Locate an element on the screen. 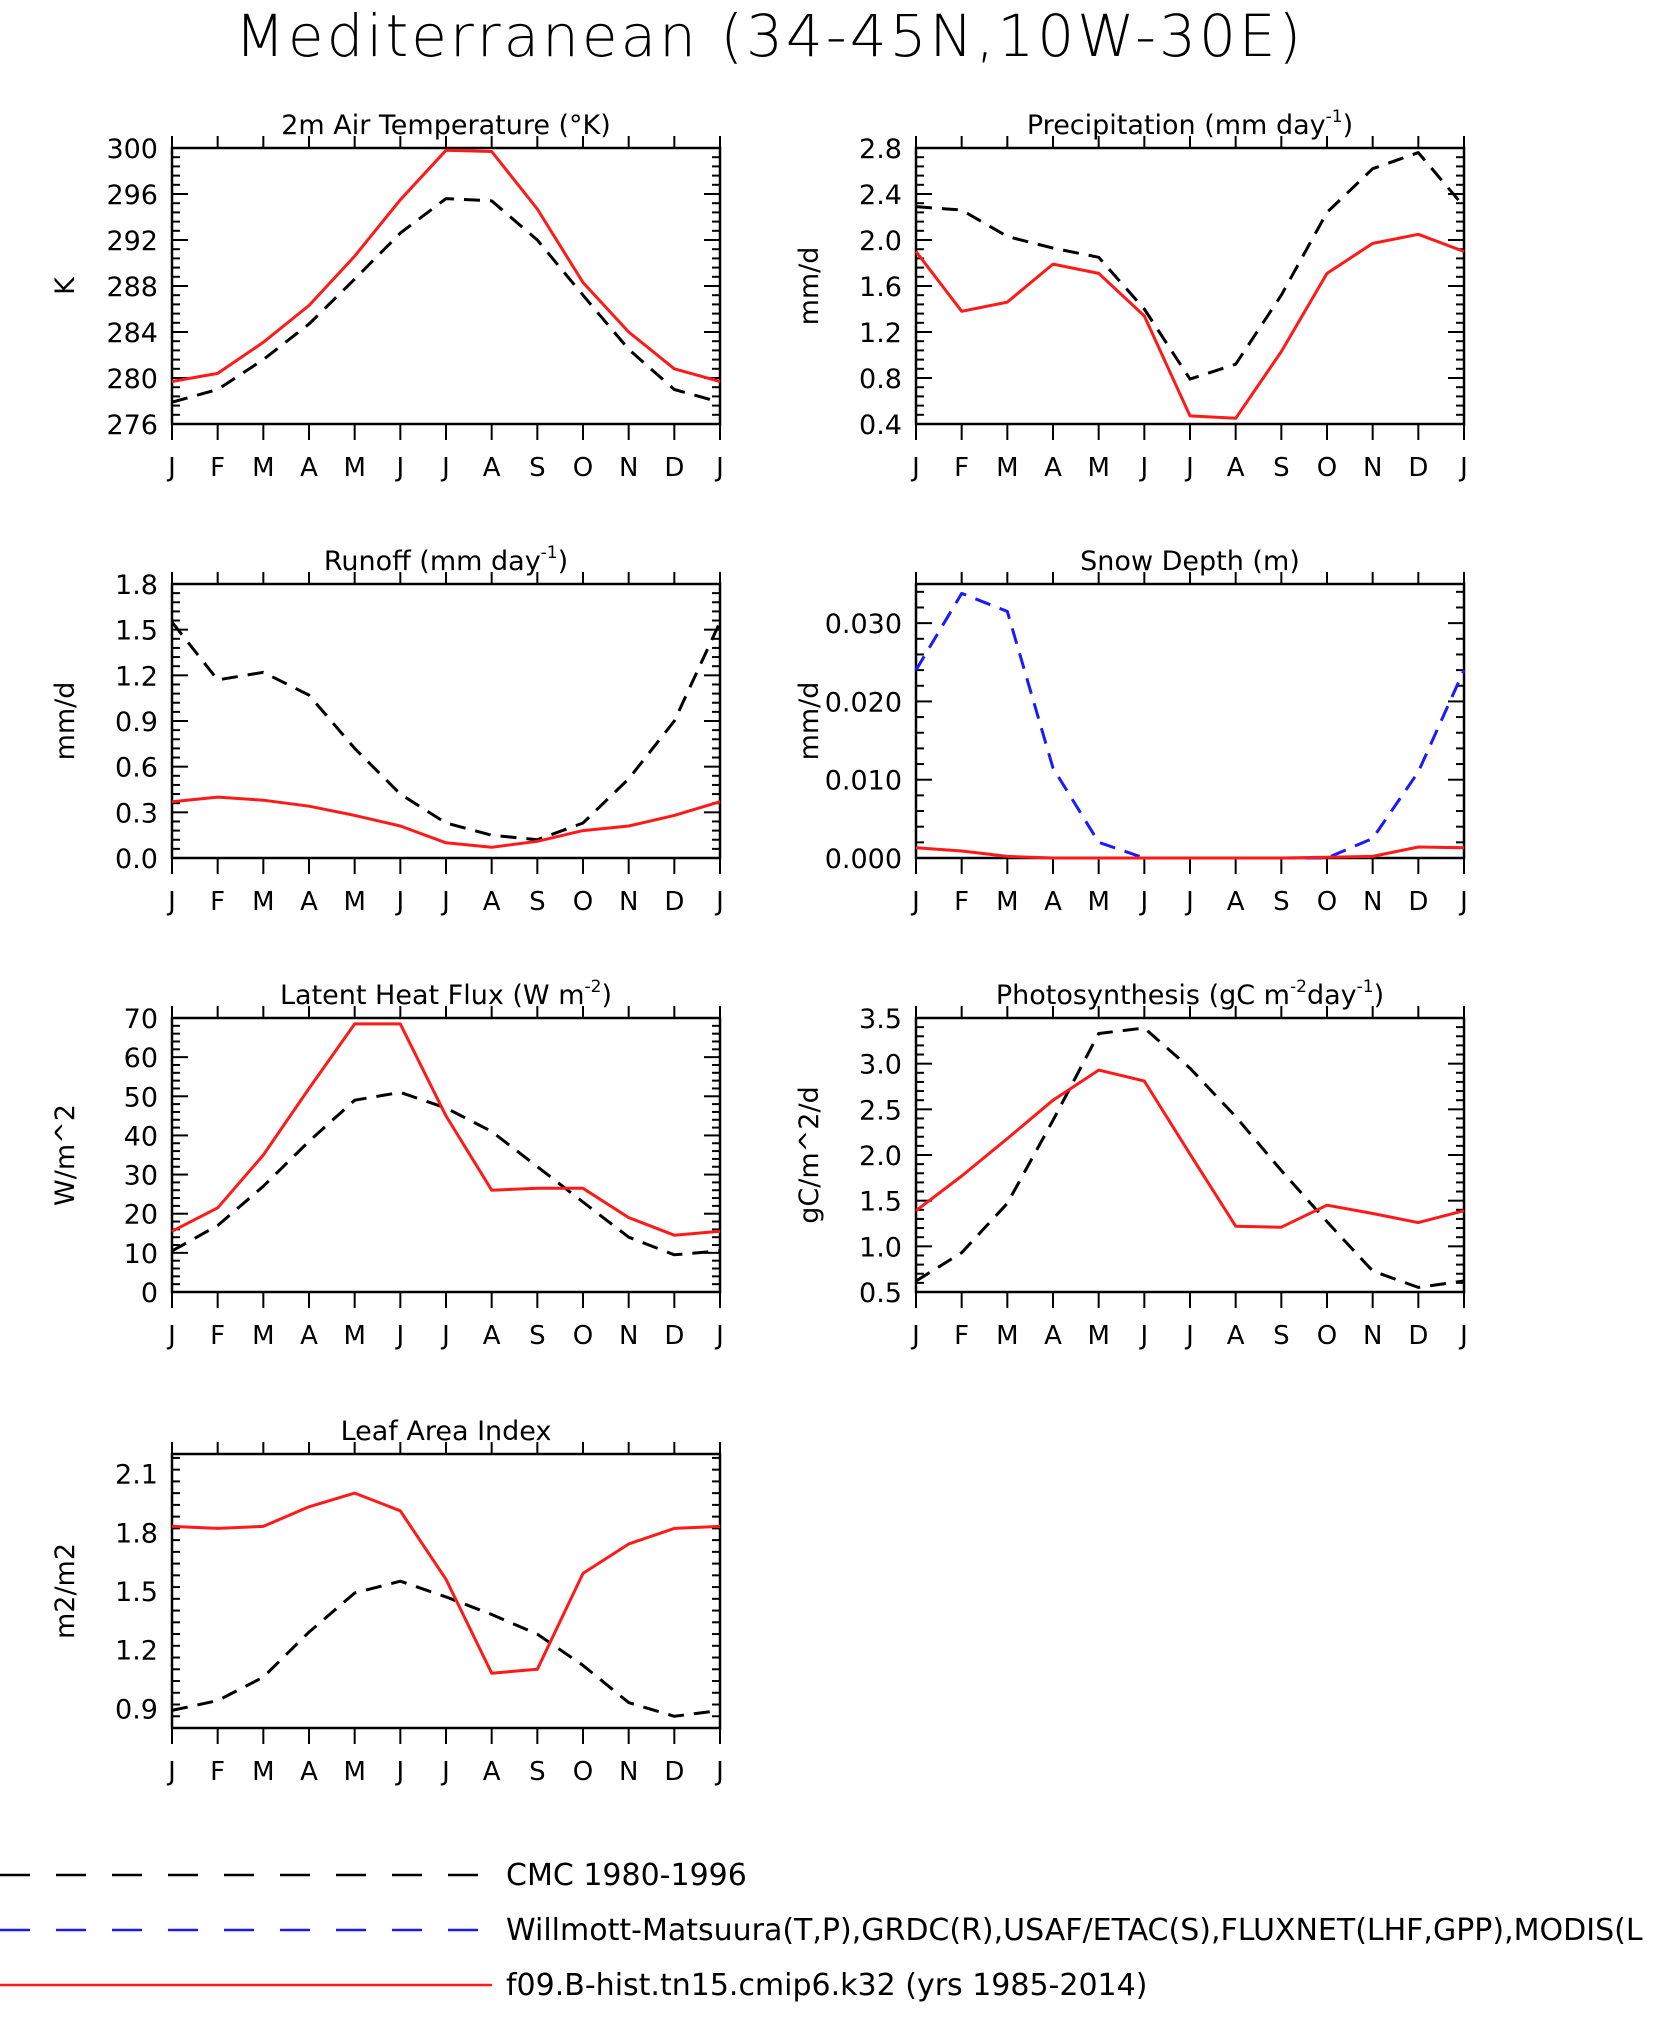 The width and height of the screenshot is (1679, 2022). panel-title: 2m Air Temperature (°K) is located at coordinates (446, 125).